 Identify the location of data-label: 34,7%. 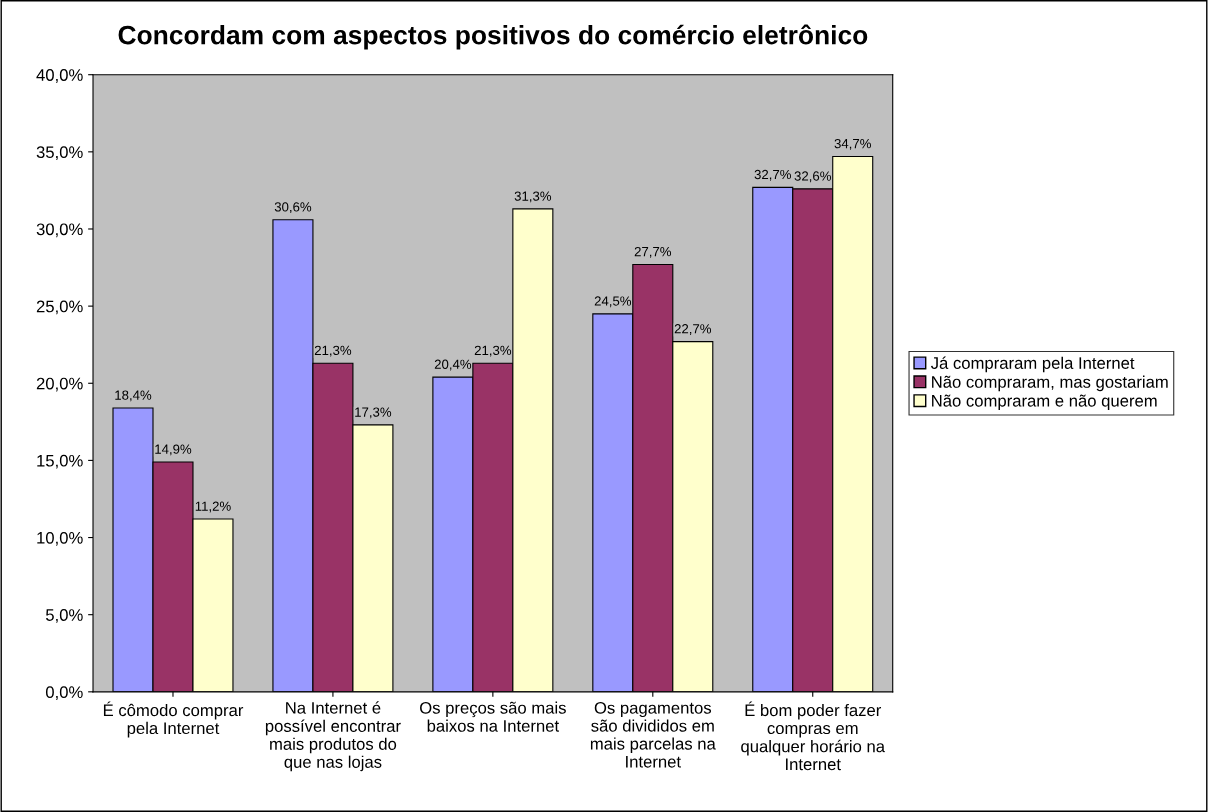
(852, 144).